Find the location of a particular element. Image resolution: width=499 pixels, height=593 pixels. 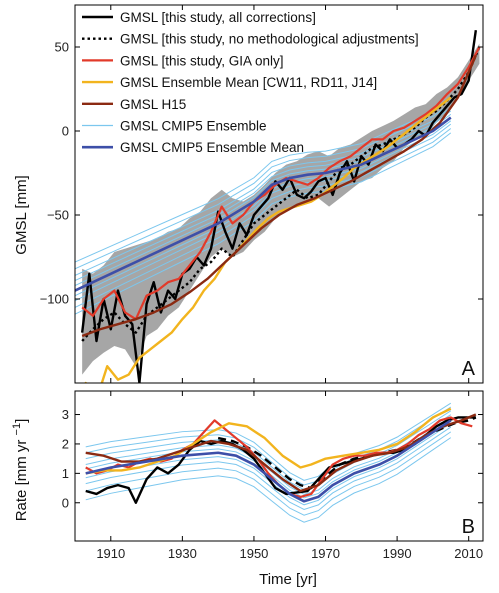

legend-label: GMSL Ensemble Mean [CW11, RD11, J14] is located at coordinates (248, 82).